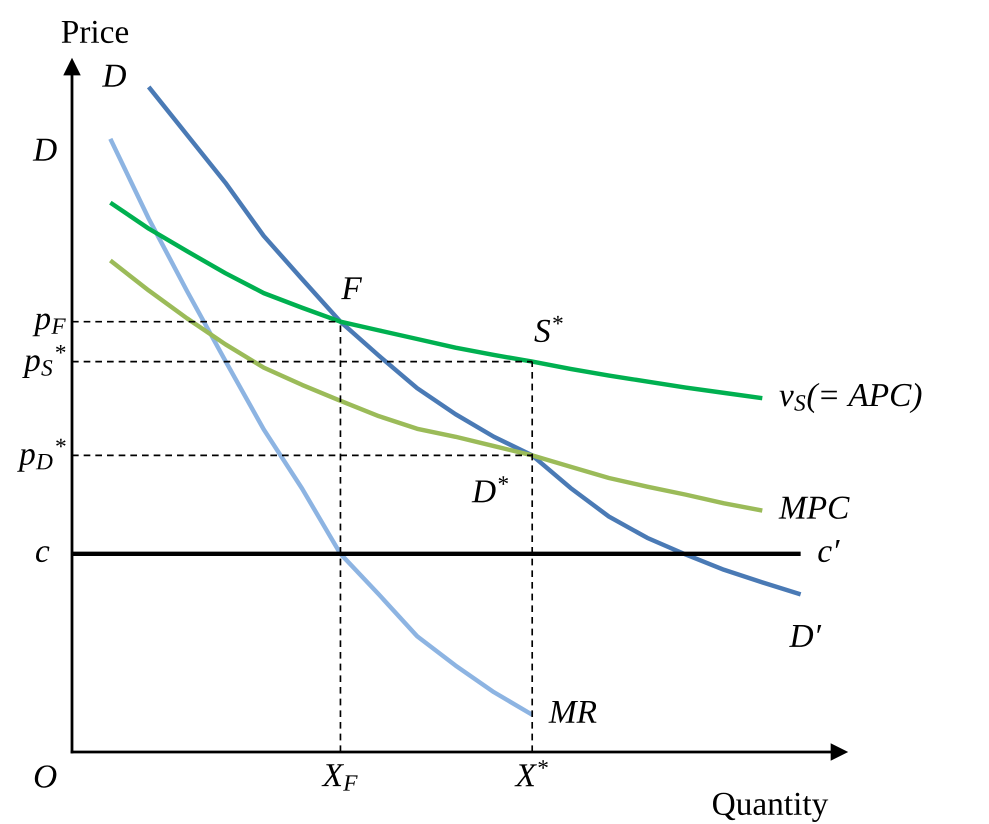 The image size is (989, 824). What do you see at coordinates (572, 711) in the screenshot?
I see `series-label: MR` at bounding box center [572, 711].